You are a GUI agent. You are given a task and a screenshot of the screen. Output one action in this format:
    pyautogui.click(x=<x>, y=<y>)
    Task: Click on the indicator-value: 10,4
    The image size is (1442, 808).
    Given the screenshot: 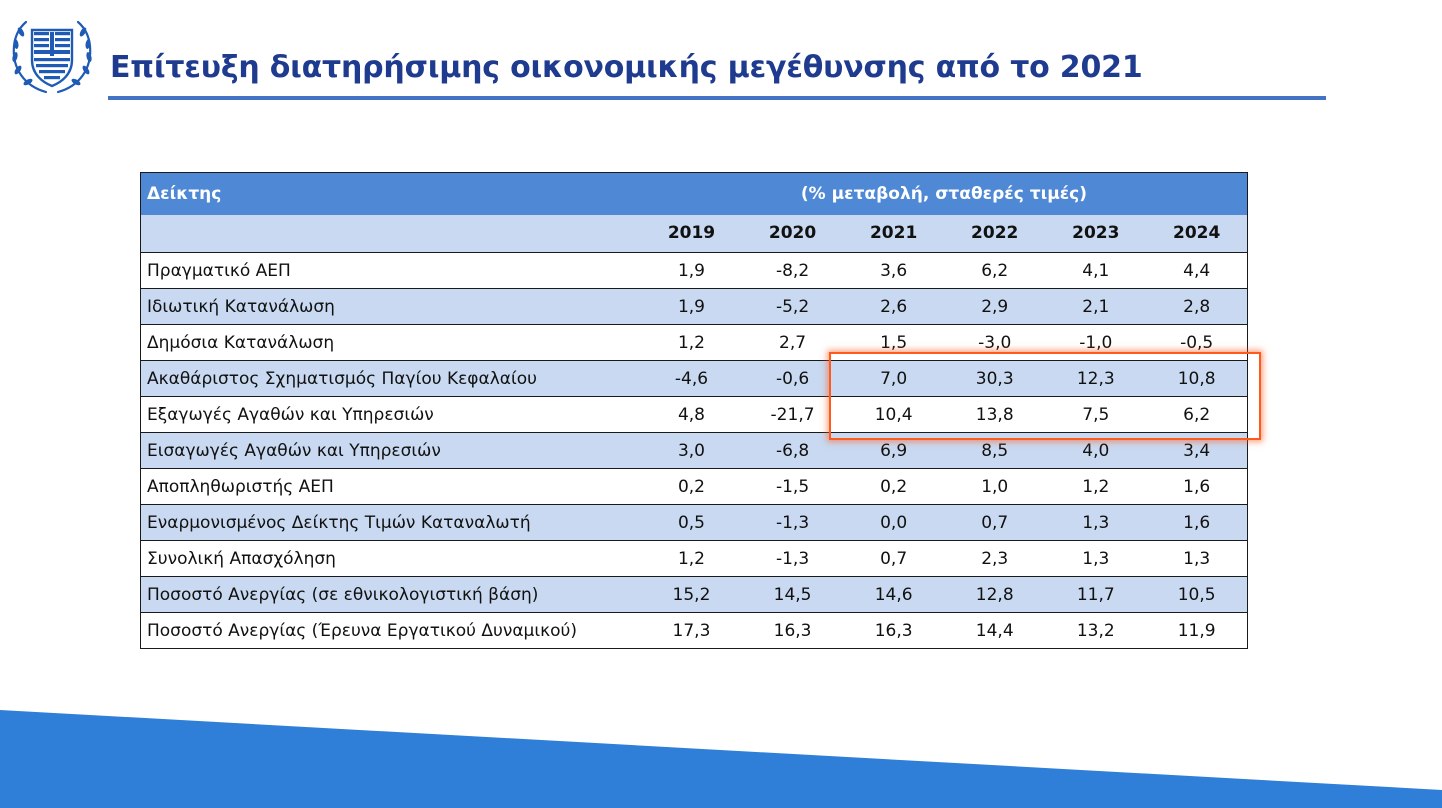 What is the action you would take?
    pyautogui.click(x=894, y=414)
    